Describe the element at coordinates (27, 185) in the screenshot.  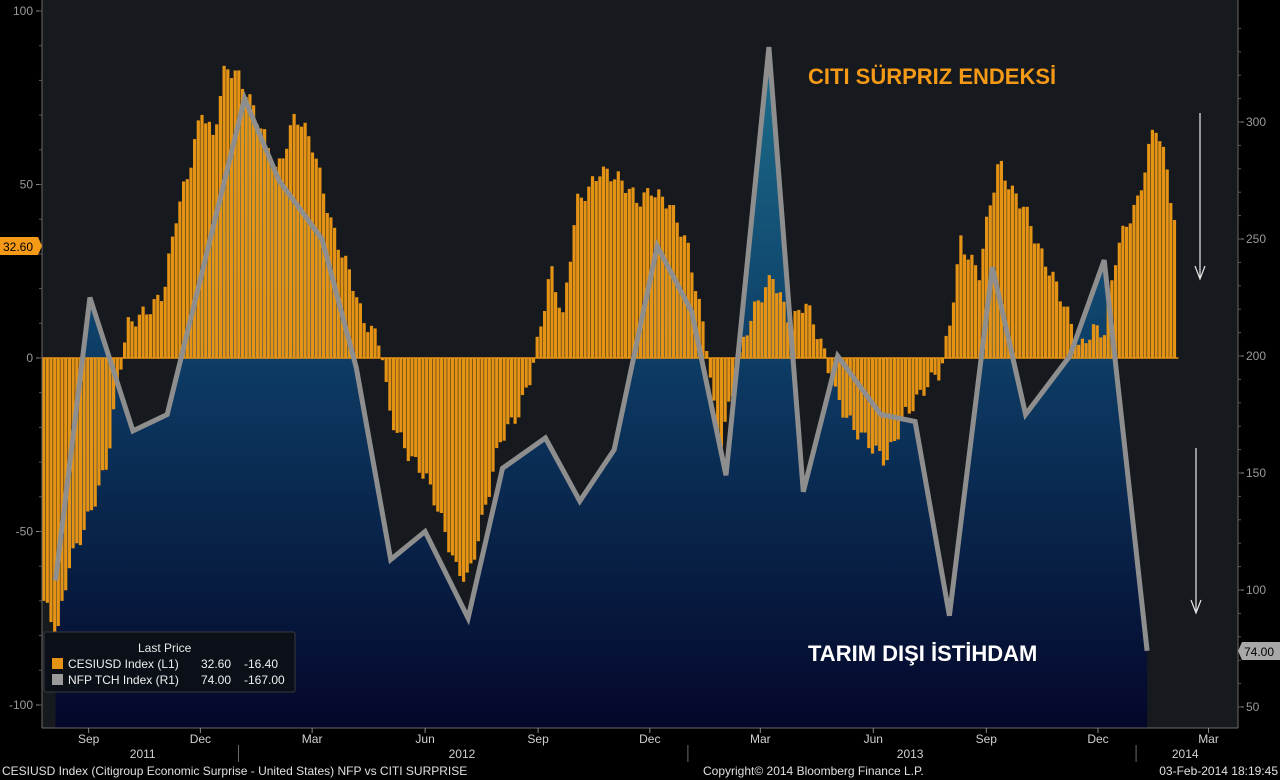
I see `left-tick-label: 50` at that location.